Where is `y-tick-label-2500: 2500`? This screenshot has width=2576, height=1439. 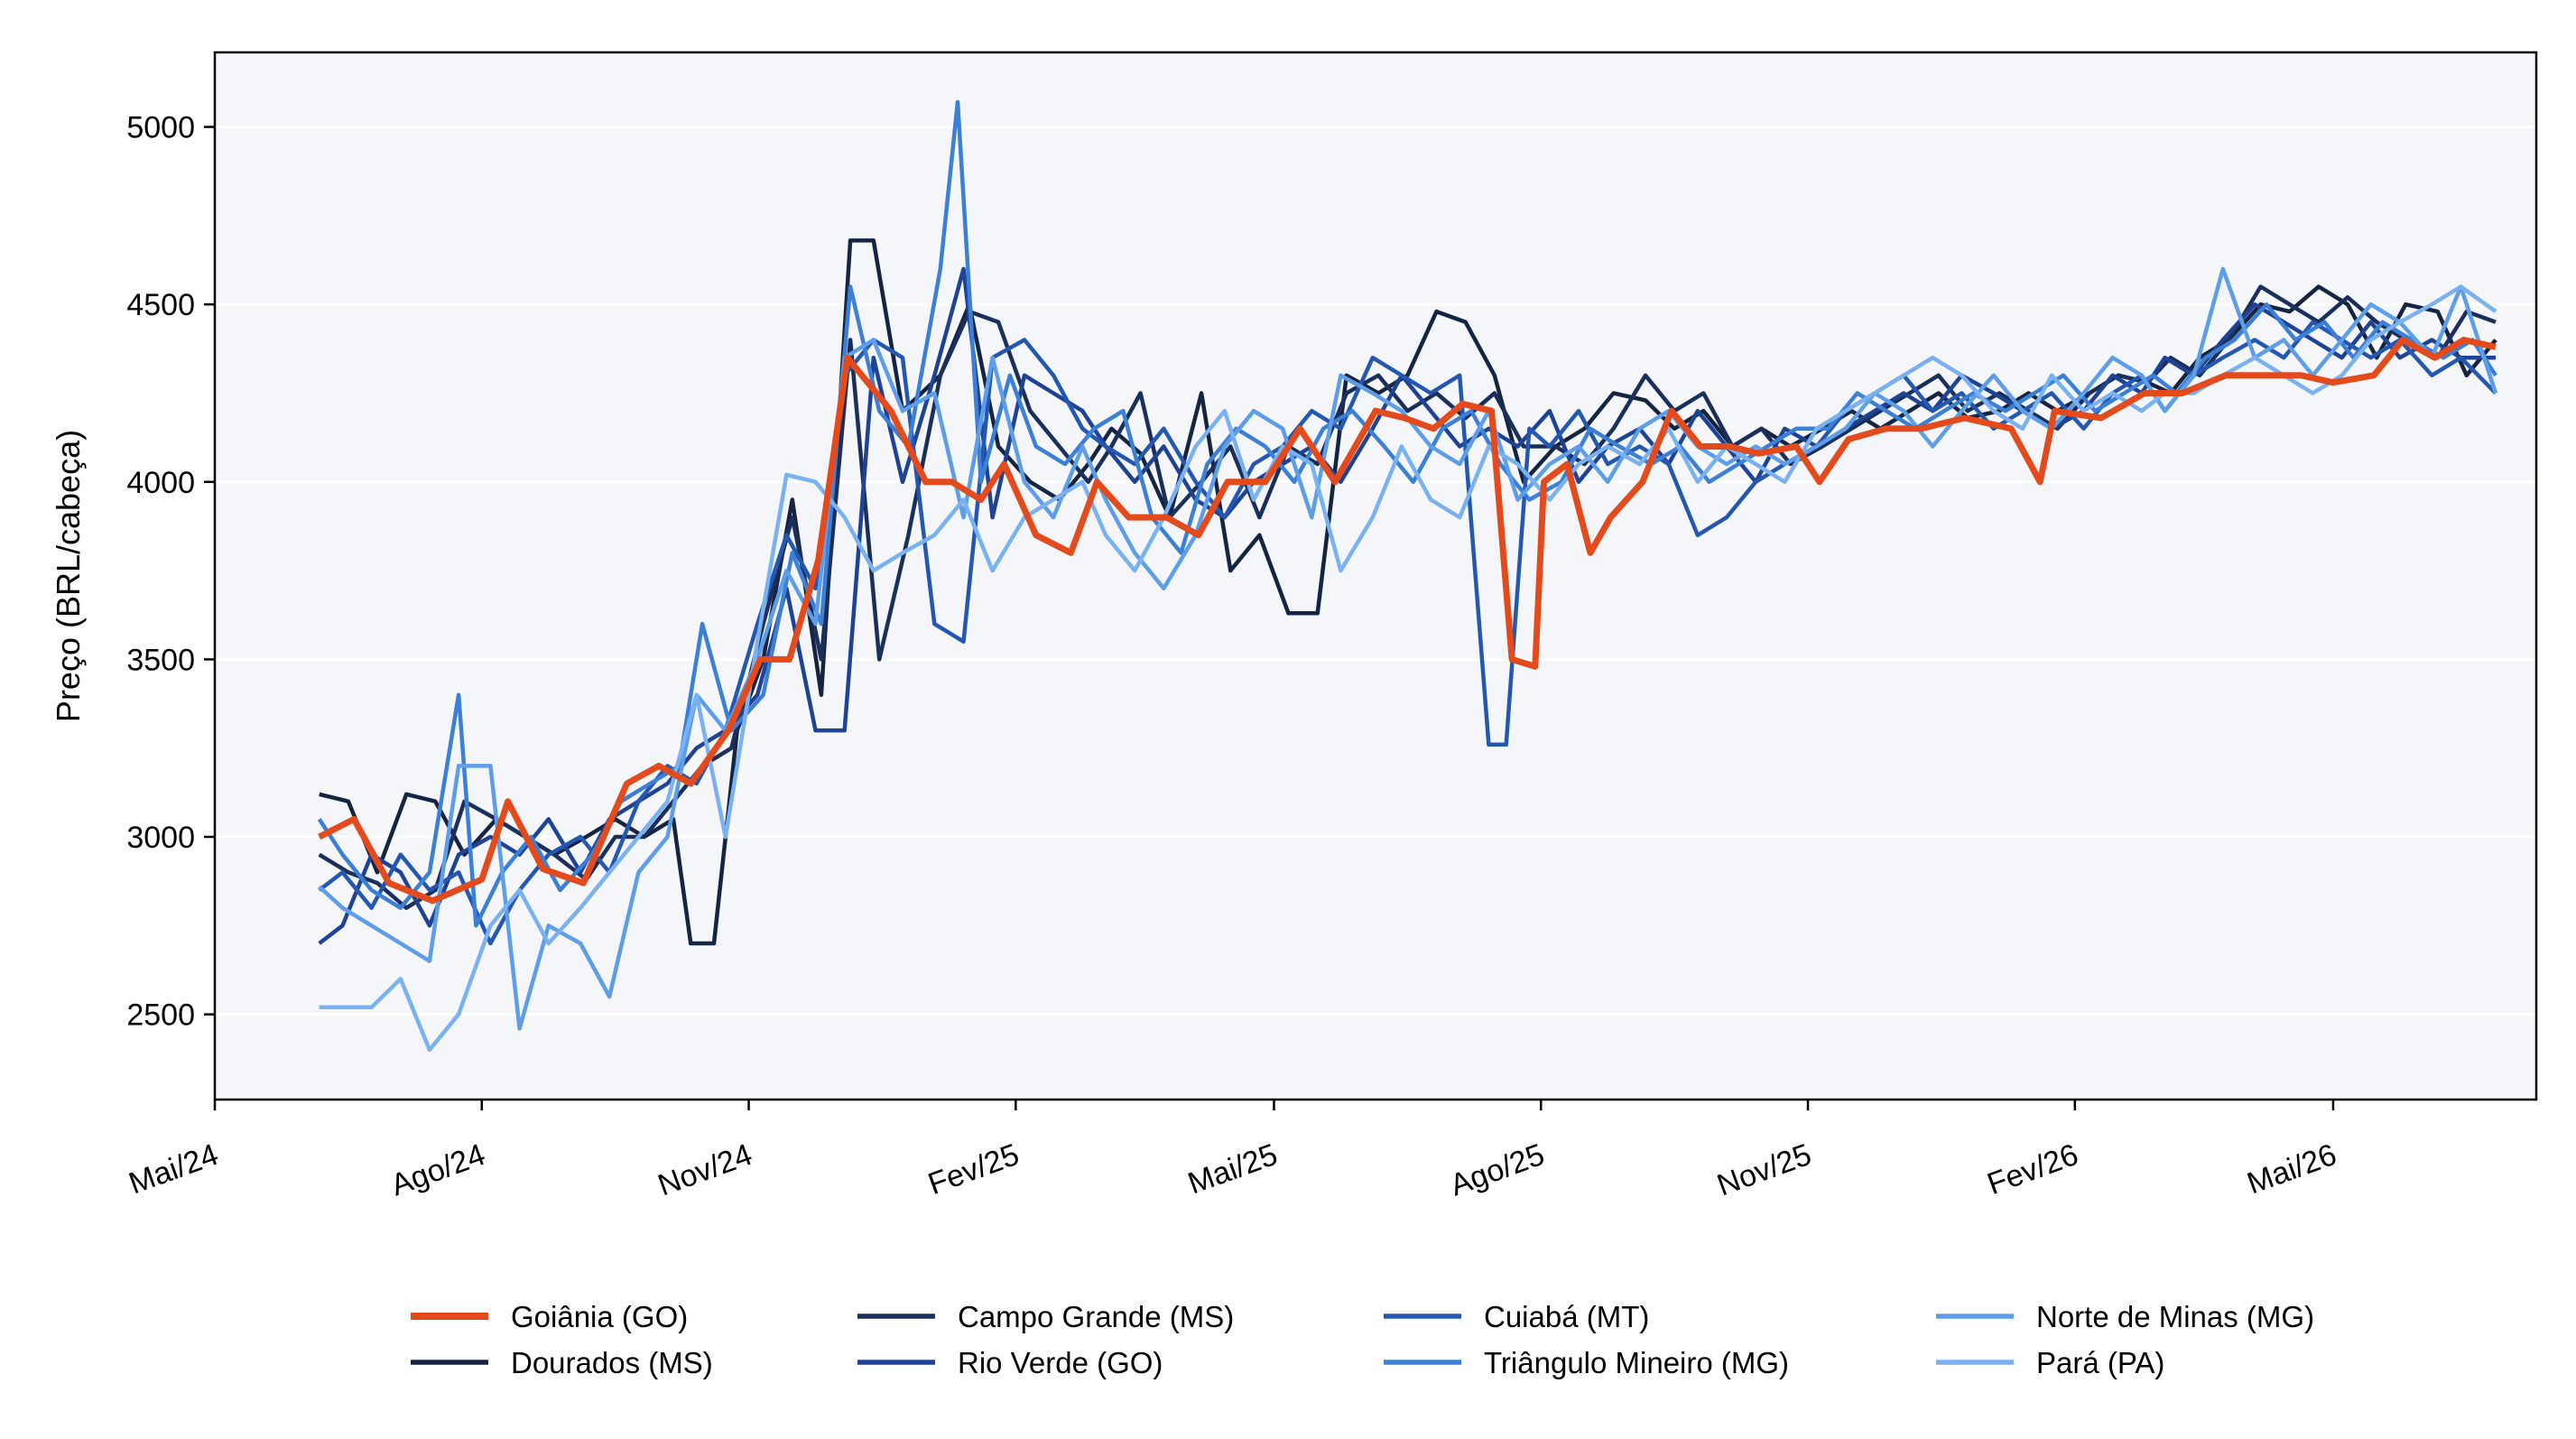 y-tick-label-2500: 2500 is located at coordinates (160, 1015).